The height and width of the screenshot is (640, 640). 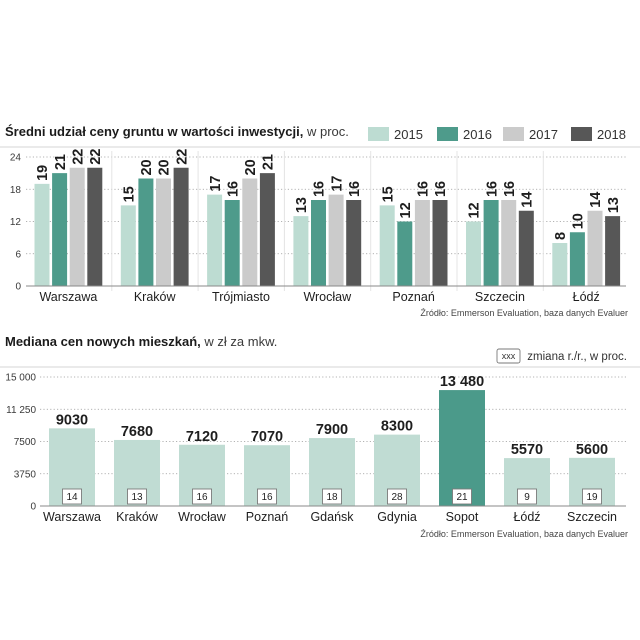 I want to click on value-label-2015: 8, so click(x=561, y=236).